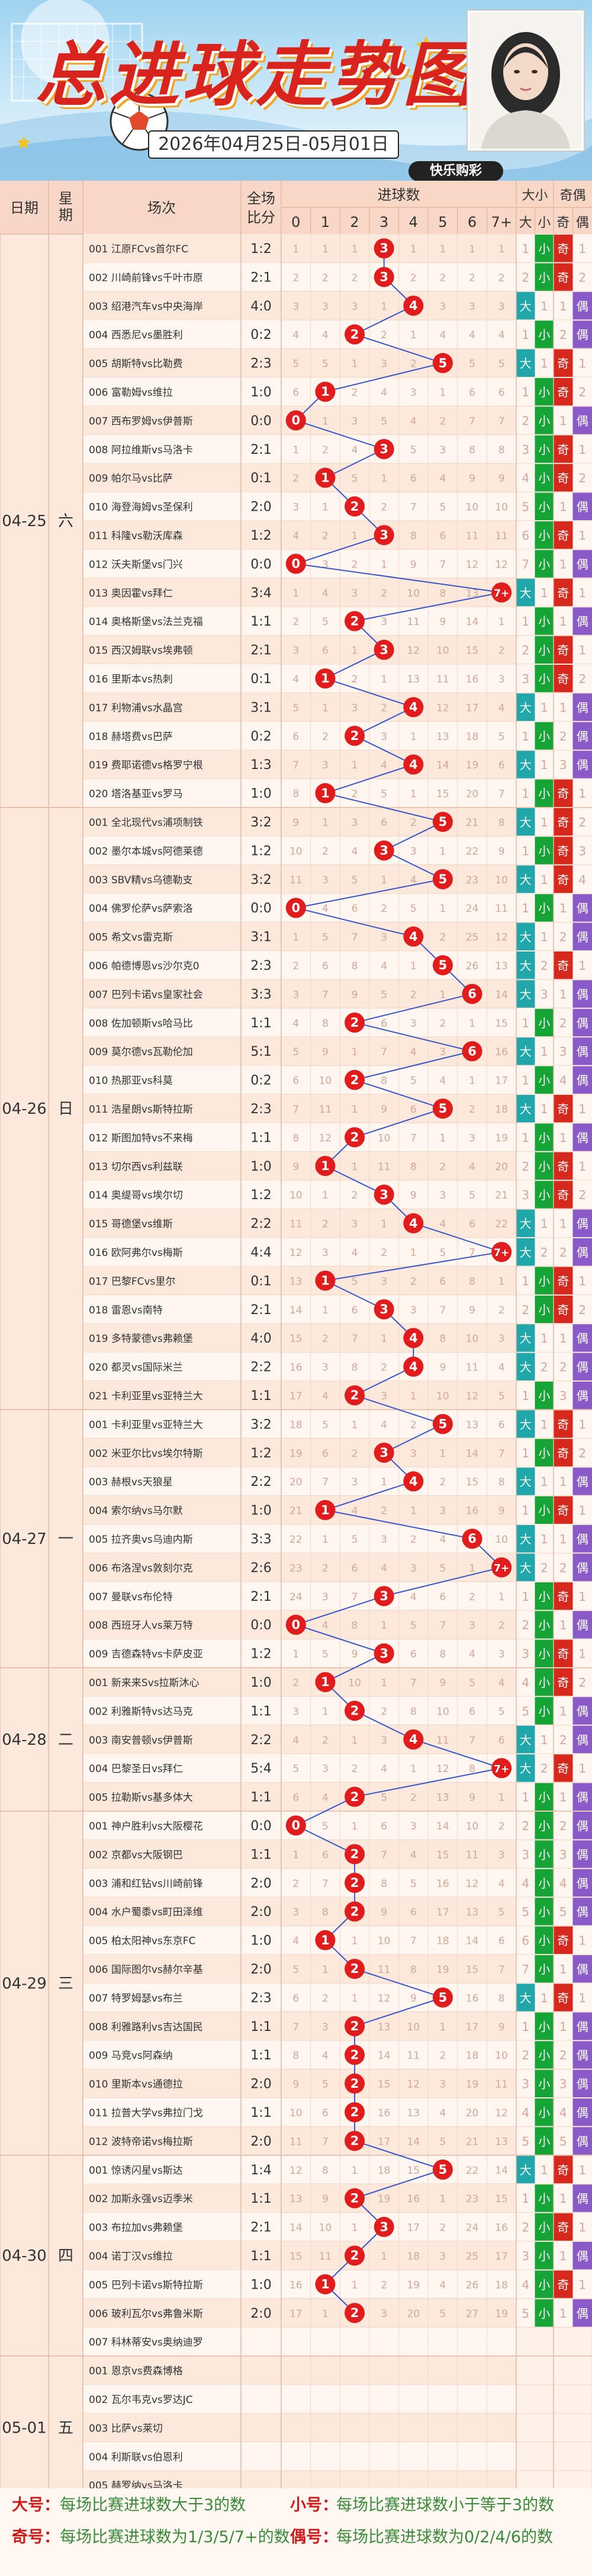 The width and height of the screenshot is (592, 2576). I want to click on small-mark: 1, so click(544, 937).